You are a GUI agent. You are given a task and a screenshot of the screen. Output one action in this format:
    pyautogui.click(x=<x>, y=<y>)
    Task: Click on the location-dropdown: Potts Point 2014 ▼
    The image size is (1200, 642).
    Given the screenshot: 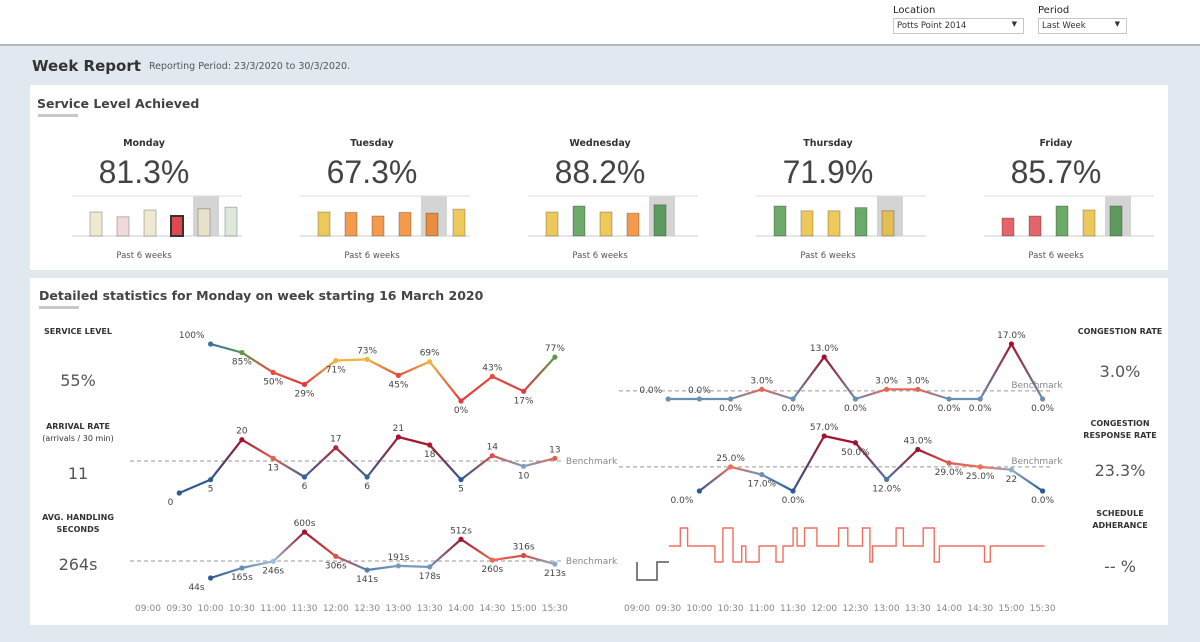 What is the action you would take?
    pyautogui.click(x=958, y=26)
    